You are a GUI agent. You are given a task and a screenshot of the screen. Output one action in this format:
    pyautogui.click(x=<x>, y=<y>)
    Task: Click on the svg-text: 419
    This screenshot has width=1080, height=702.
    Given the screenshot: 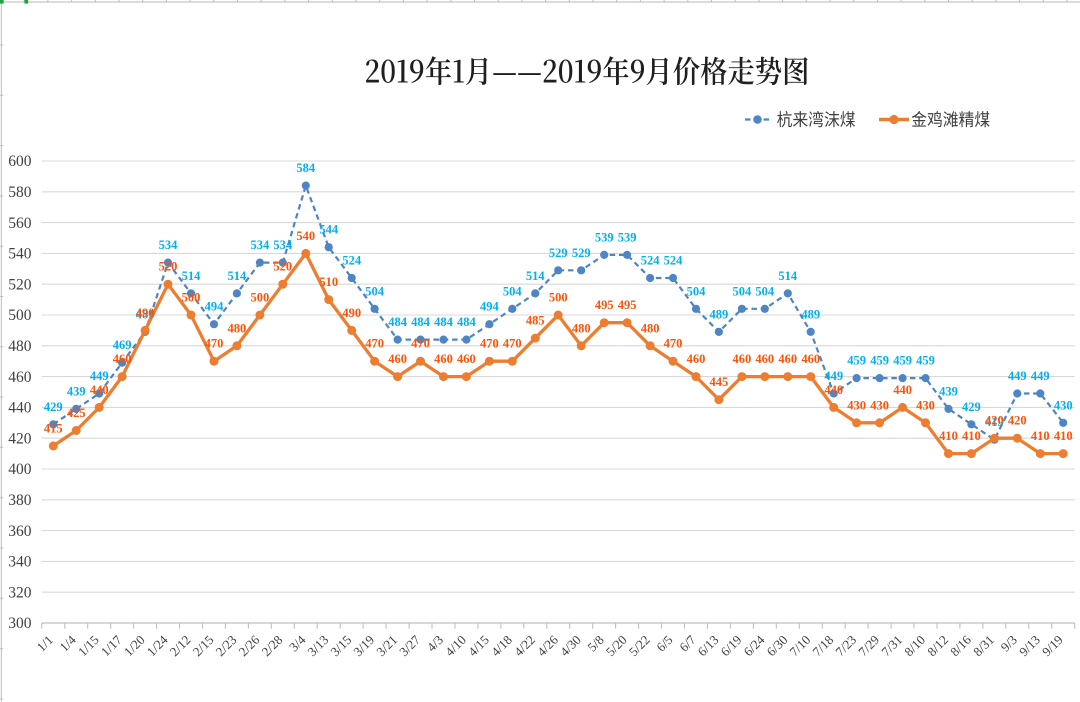 What is the action you would take?
    pyautogui.click(x=994, y=422)
    